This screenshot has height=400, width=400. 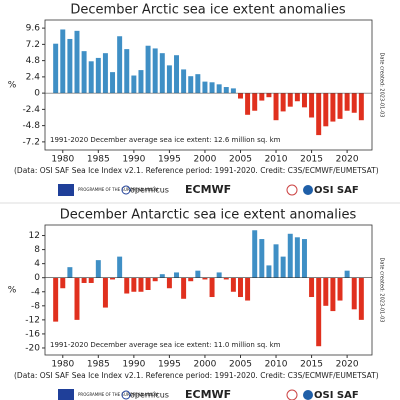 I want to click on y-tick-label: -7.2, so click(x=31, y=142).